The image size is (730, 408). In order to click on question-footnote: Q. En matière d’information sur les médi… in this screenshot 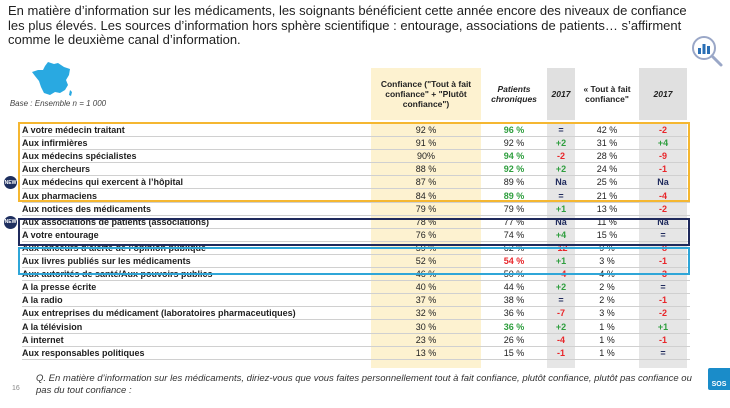, I will do `click(364, 384)`.